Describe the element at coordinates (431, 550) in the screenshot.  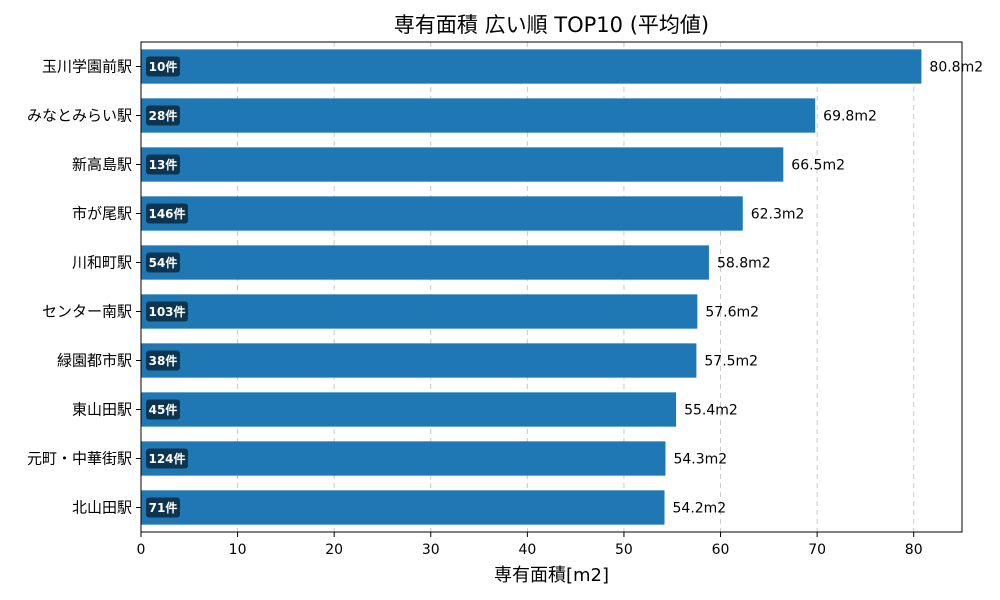
I see `x-tick-label: 30` at that location.